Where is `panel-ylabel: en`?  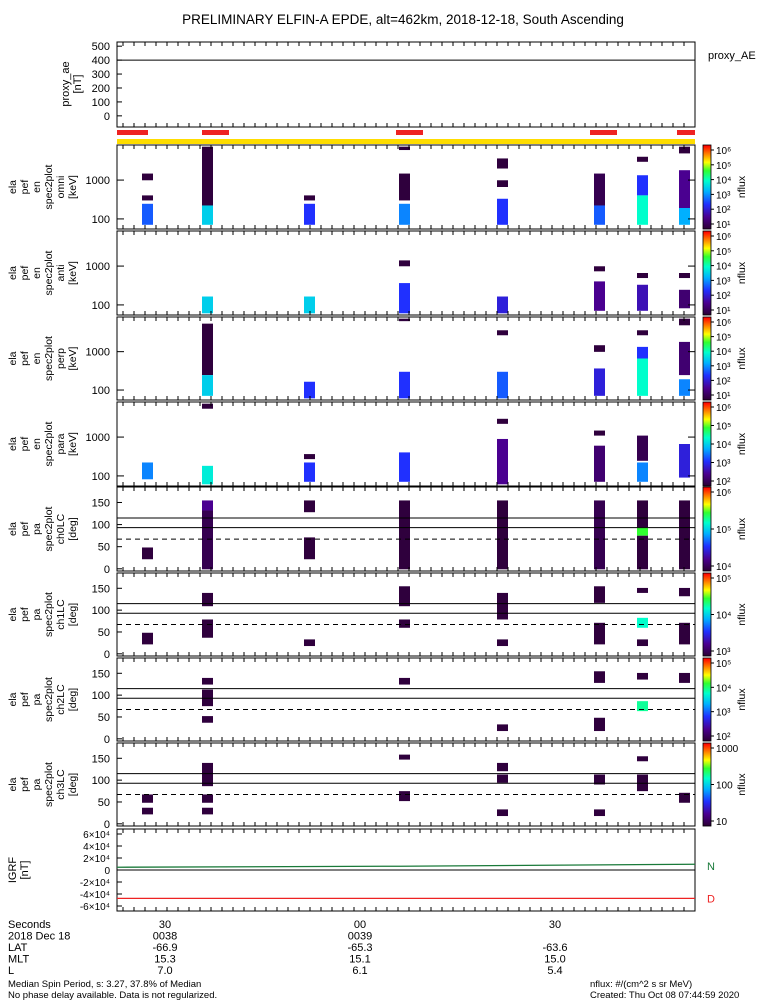 panel-ylabel: en is located at coordinates (37, 359).